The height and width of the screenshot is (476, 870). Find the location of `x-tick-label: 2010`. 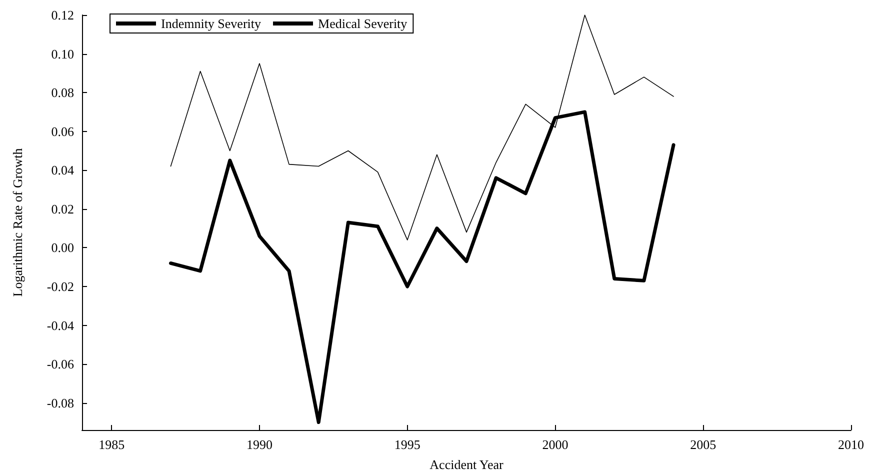

x-tick-label: 2010 is located at coordinates (851, 444).